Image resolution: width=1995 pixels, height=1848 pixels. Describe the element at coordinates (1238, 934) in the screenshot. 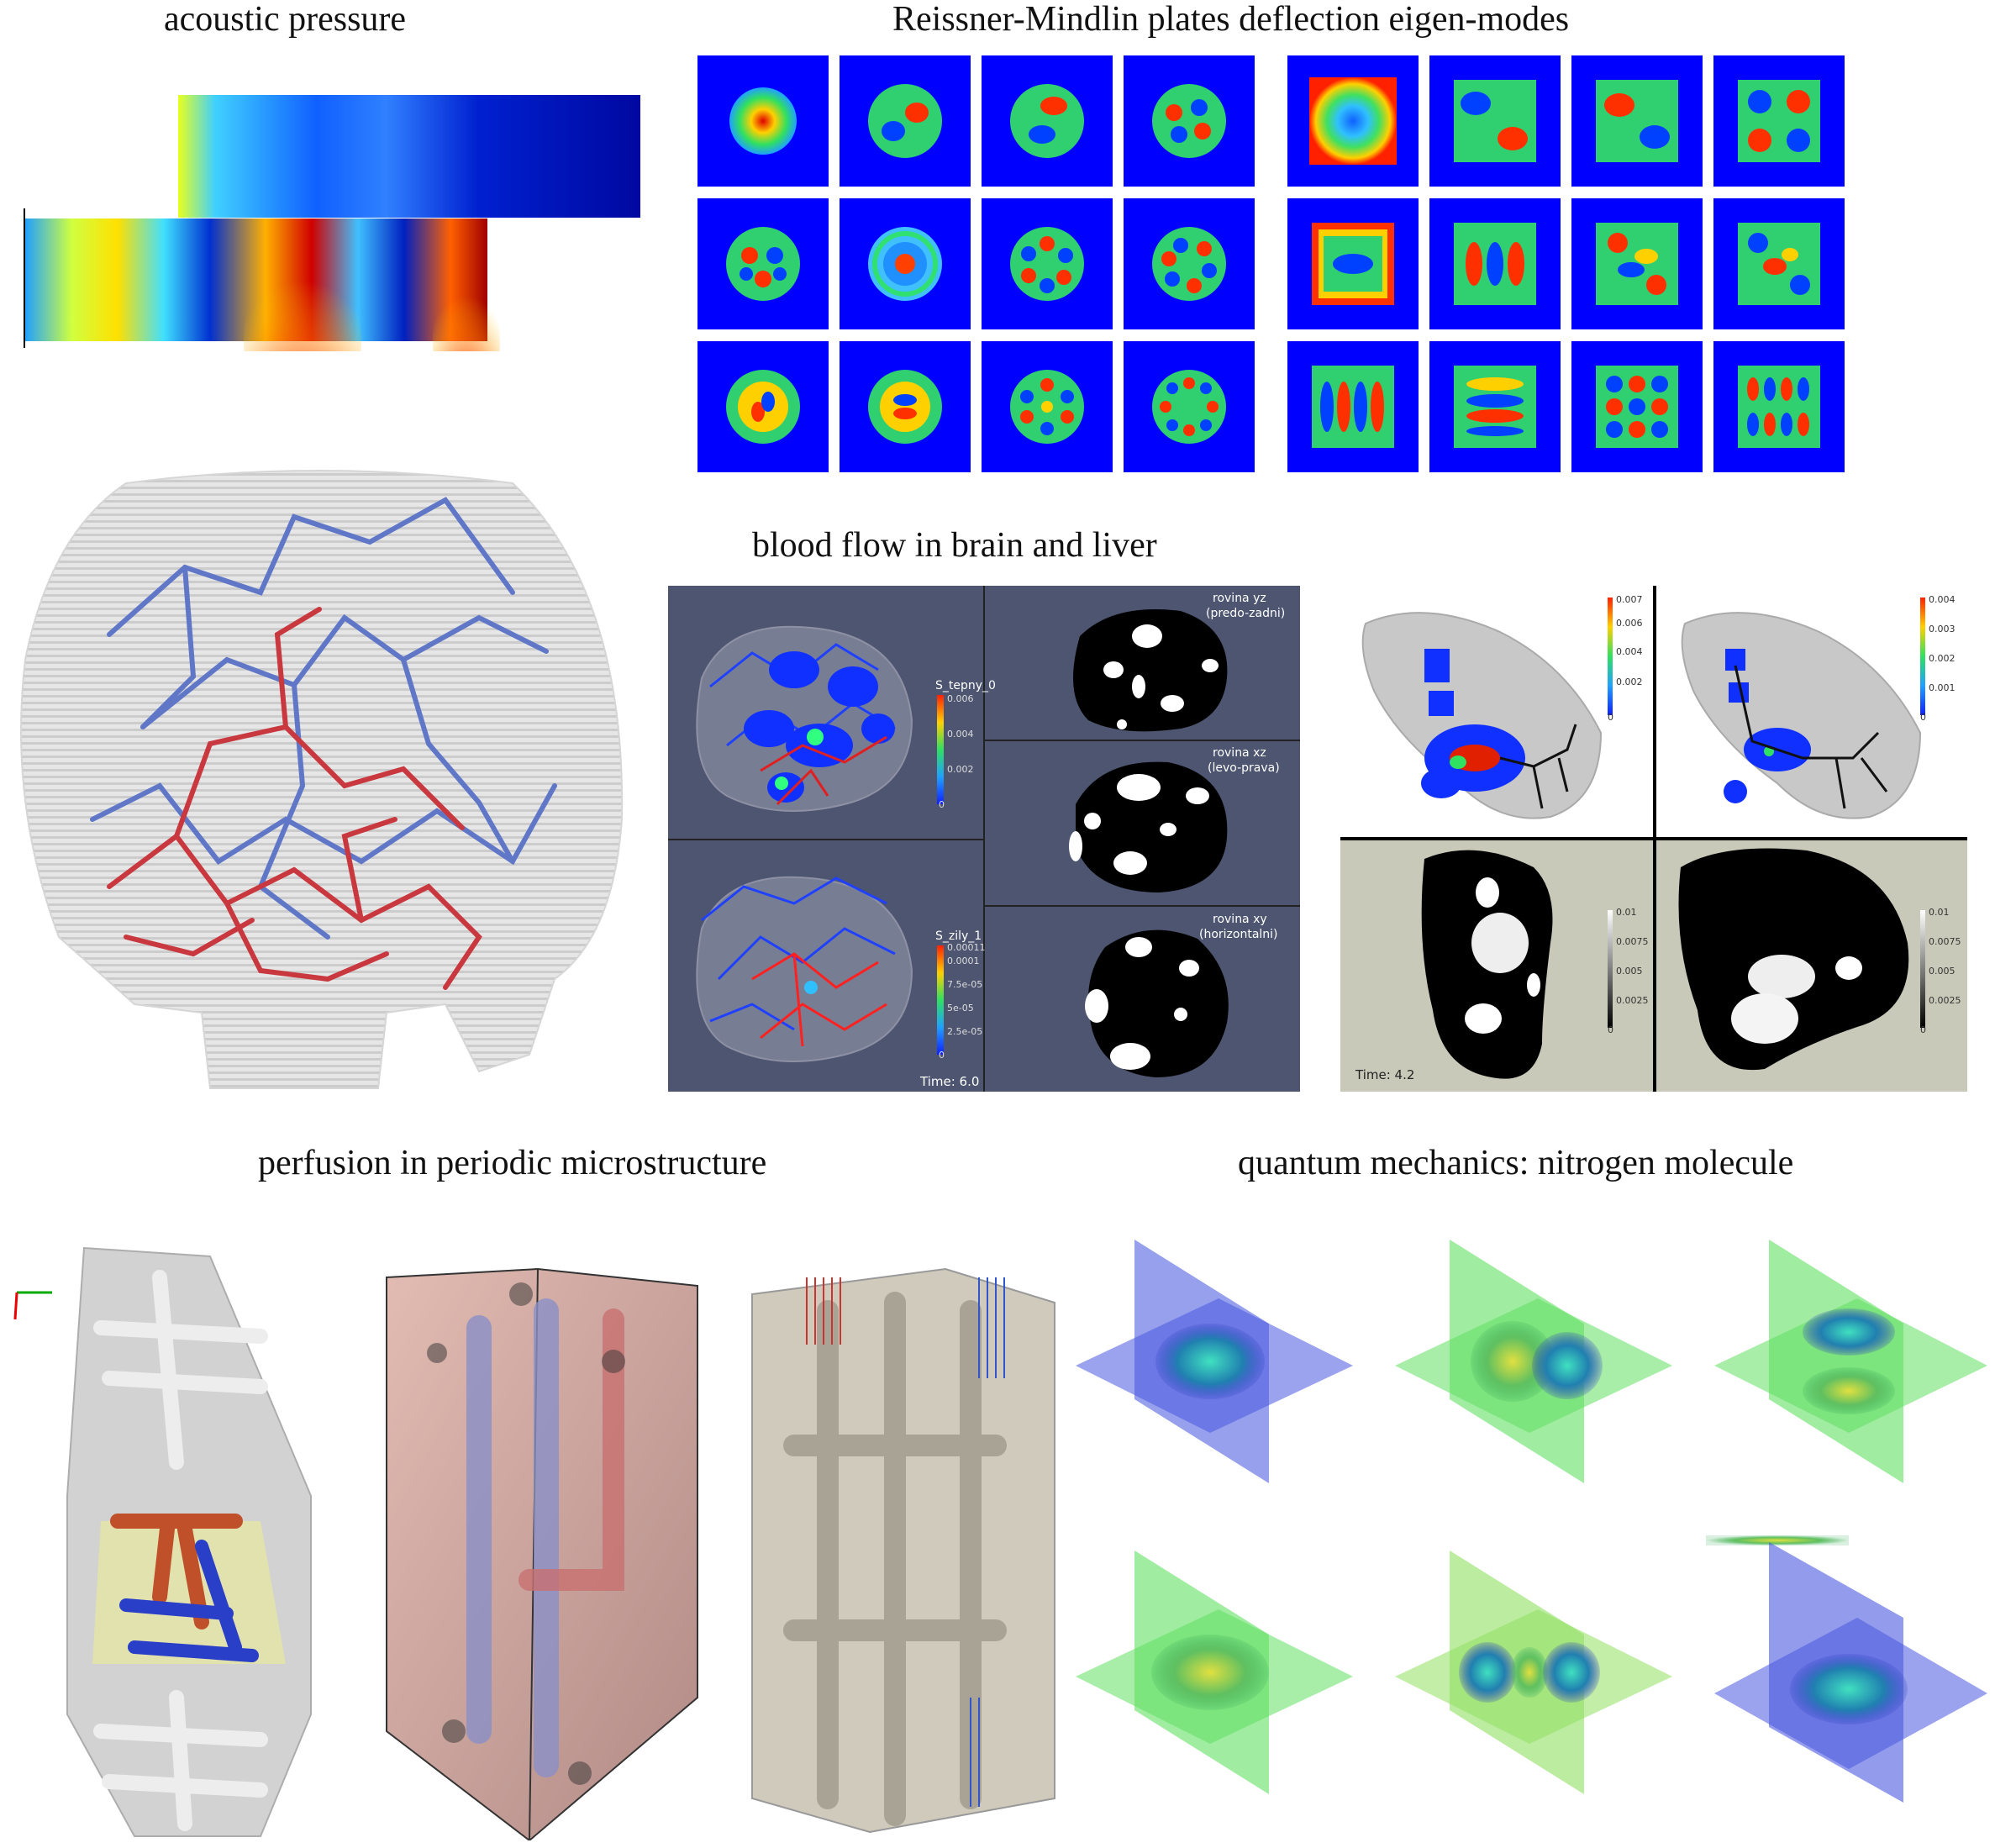

I see `slice-xy-sub: (horizontalni)` at that location.